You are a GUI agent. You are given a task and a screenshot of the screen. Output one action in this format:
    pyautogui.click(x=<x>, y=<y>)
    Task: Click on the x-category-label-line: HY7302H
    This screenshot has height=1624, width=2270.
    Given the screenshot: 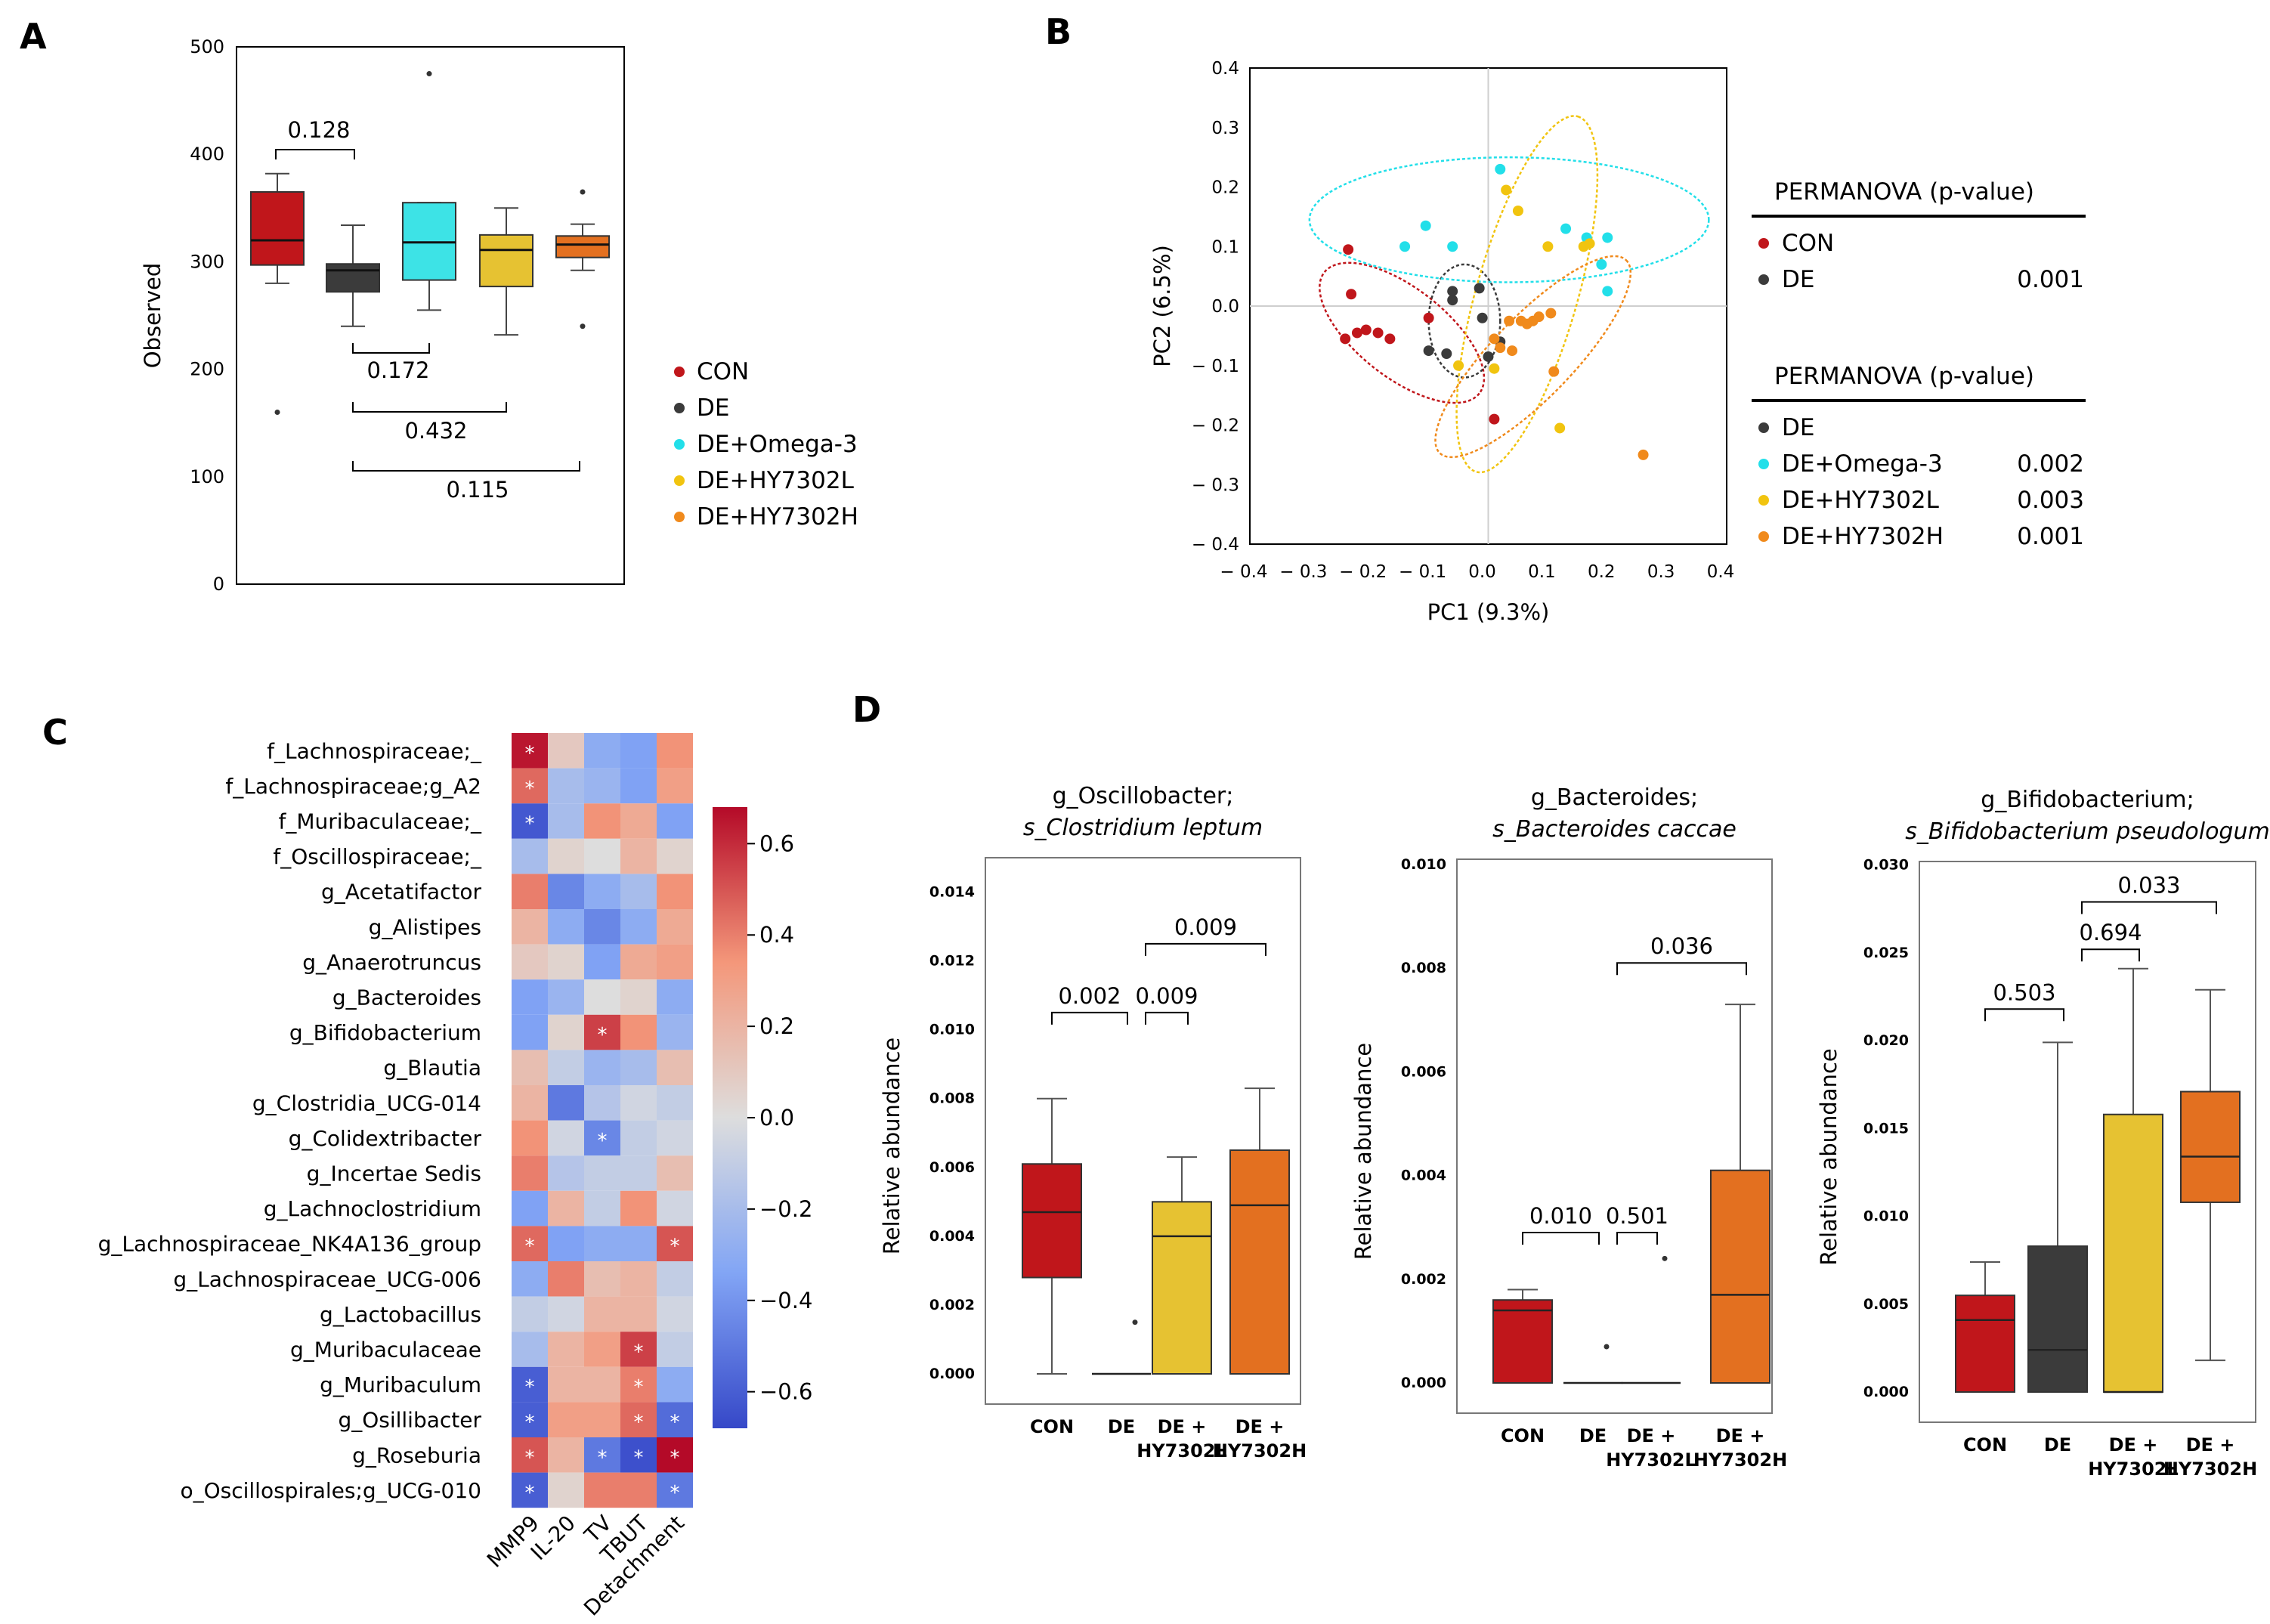 What is the action you would take?
    pyautogui.click(x=2210, y=1469)
    